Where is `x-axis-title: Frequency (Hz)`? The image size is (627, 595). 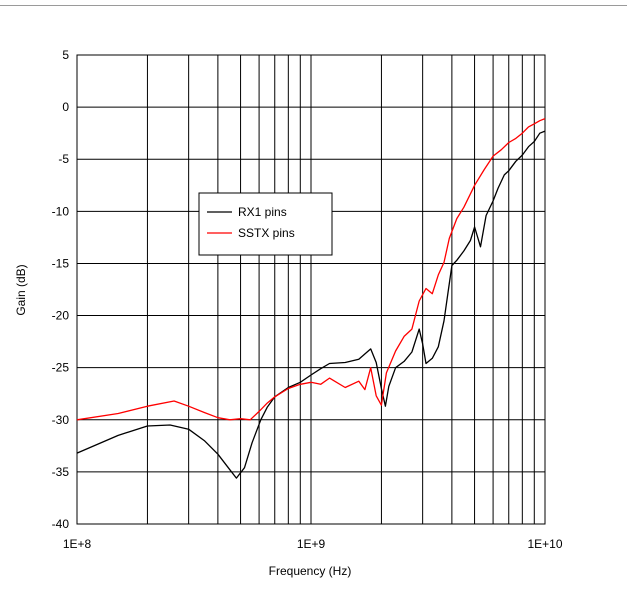 x-axis-title: Frequency (Hz) is located at coordinates (310, 571).